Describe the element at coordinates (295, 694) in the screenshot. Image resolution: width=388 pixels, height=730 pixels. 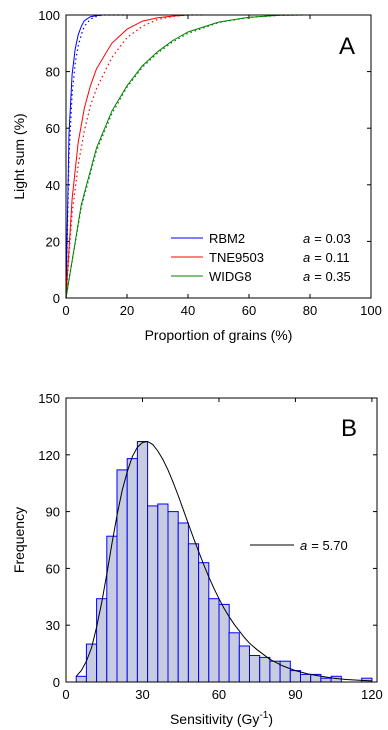
I see `panel-b-x-tick-label: 90` at that location.